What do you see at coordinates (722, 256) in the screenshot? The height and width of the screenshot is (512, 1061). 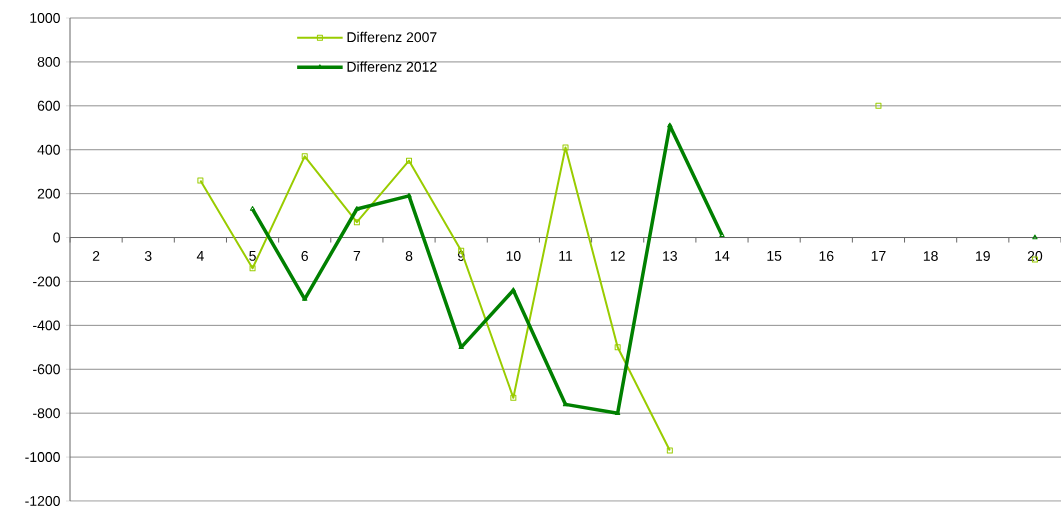 I see `x-tick-label: 14` at bounding box center [722, 256].